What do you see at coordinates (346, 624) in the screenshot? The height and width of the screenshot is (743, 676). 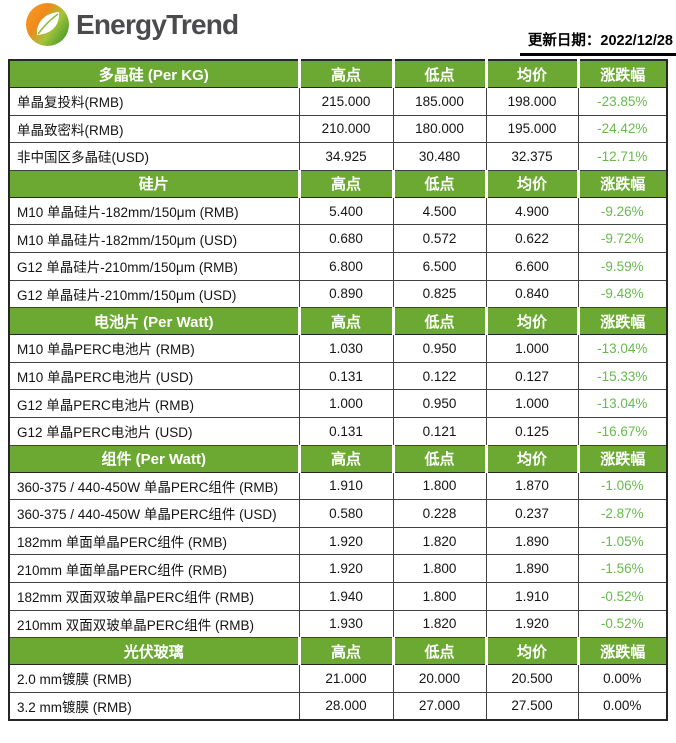 I see `high-value: 1.930` at bounding box center [346, 624].